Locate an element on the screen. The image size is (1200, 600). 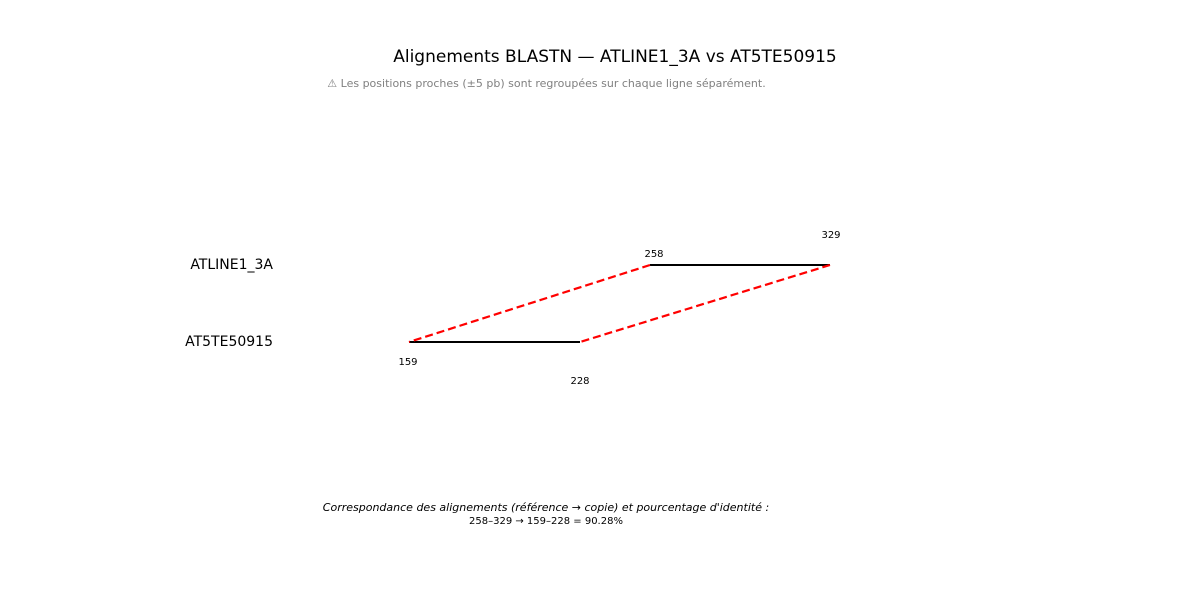
end-connector-line is located at coordinates (705, 303).